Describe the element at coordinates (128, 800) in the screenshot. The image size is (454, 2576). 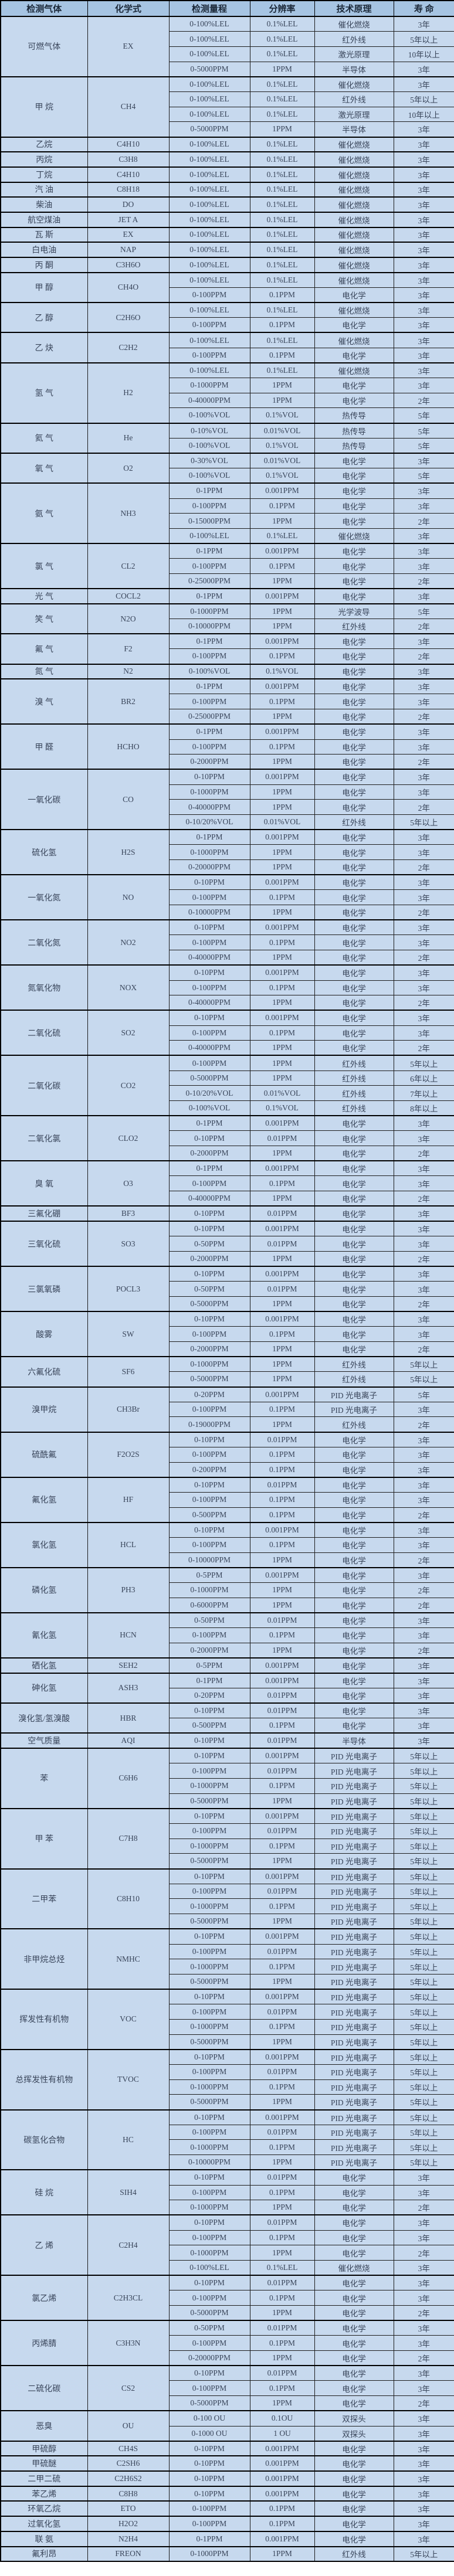
I see `formula-cell: CO` at that location.